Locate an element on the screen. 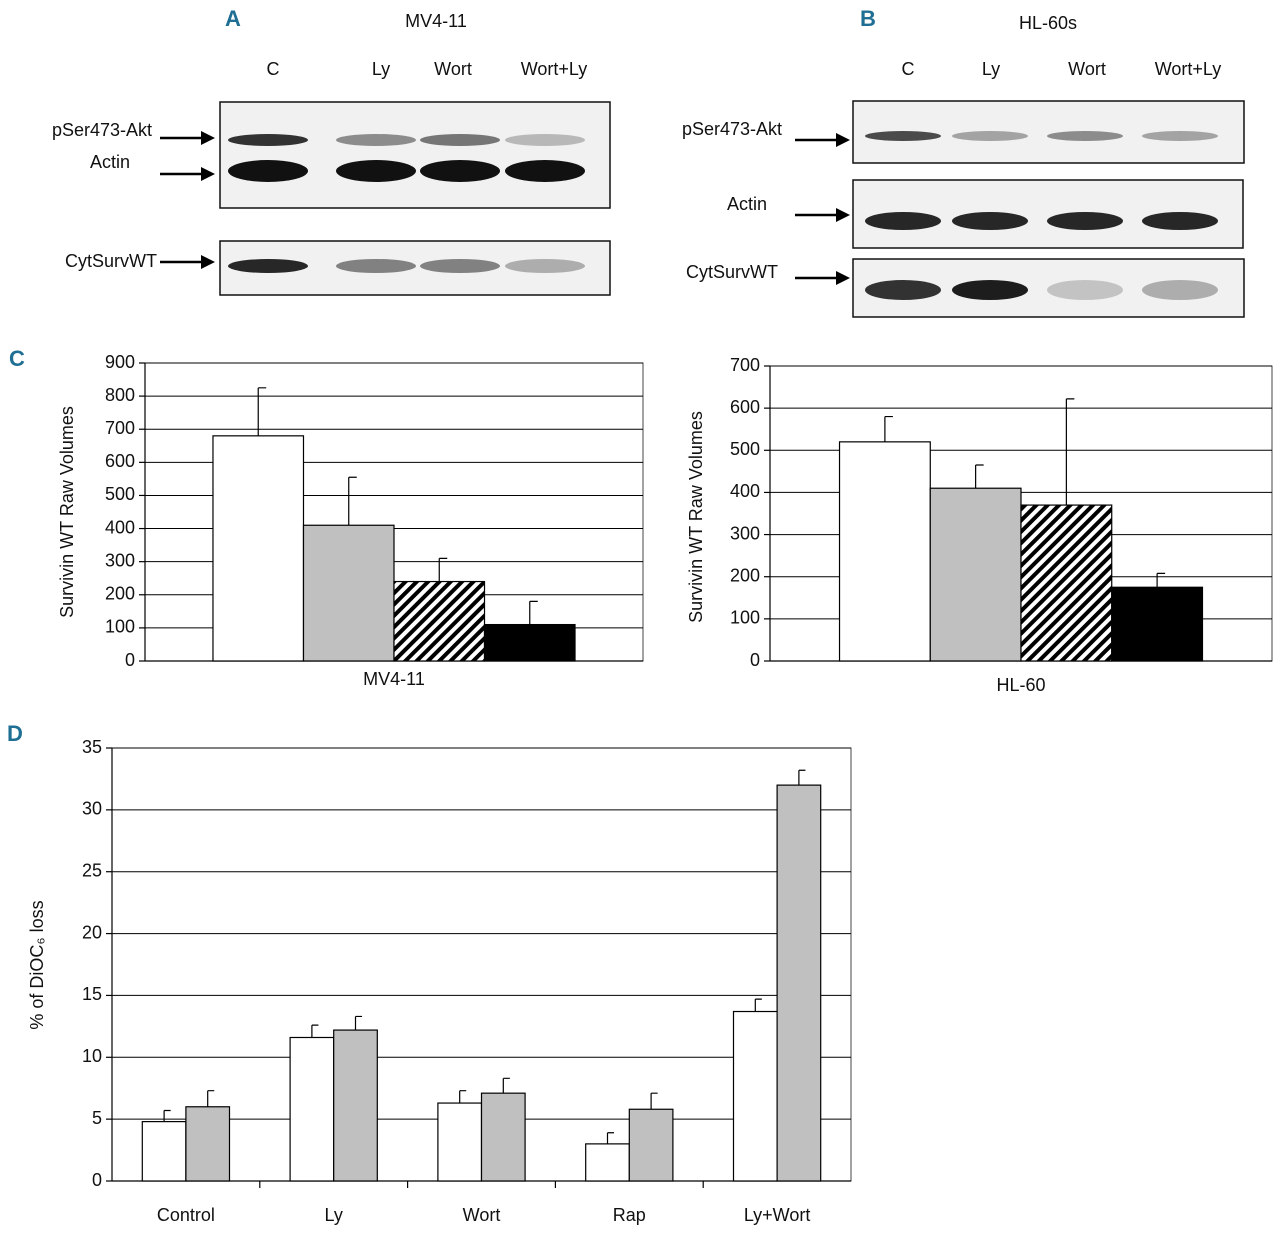  y-tick-label: 700 is located at coordinates (745, 365).